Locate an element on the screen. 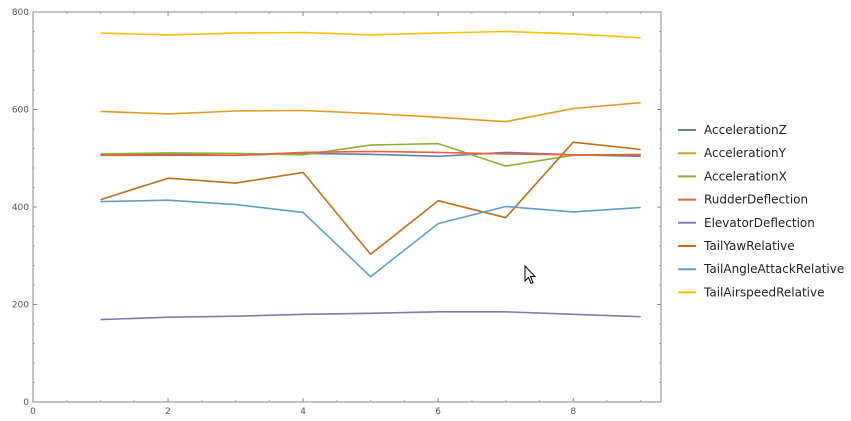  legend-item-tail-airspeed-relative: TailAirspeedRelative is located at coordinates (751, 292).